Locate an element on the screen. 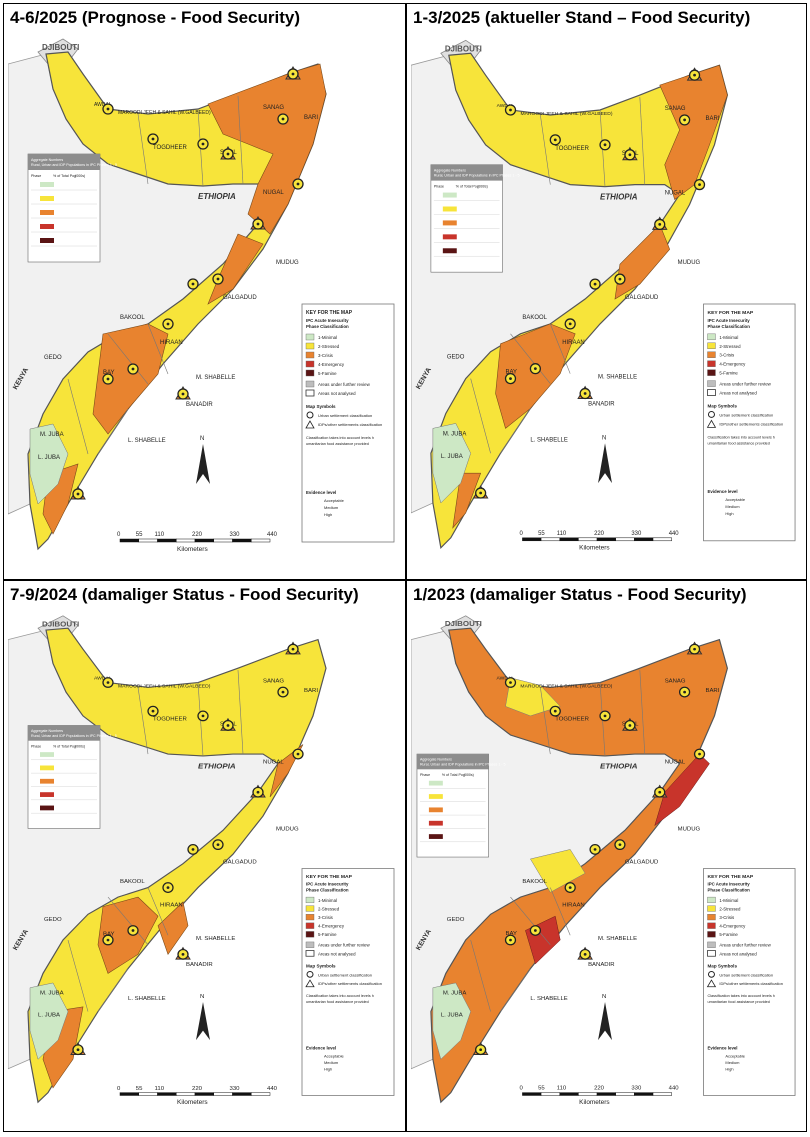  urban-legend-icon is located at coordinates (711, 974).